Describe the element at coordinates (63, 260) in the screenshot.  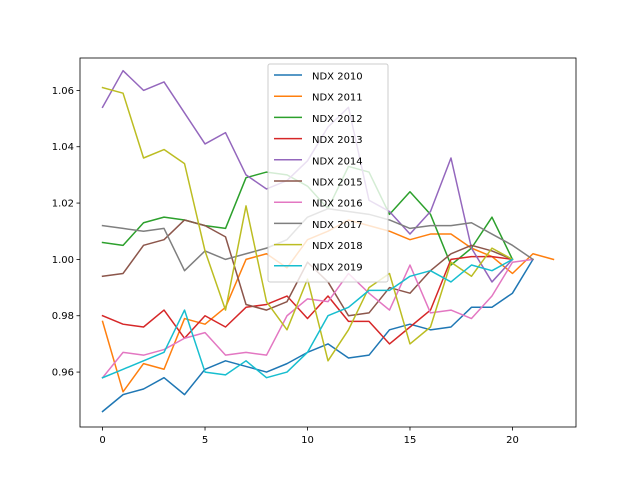
I see `y-tick-label: 1.00` at that location.